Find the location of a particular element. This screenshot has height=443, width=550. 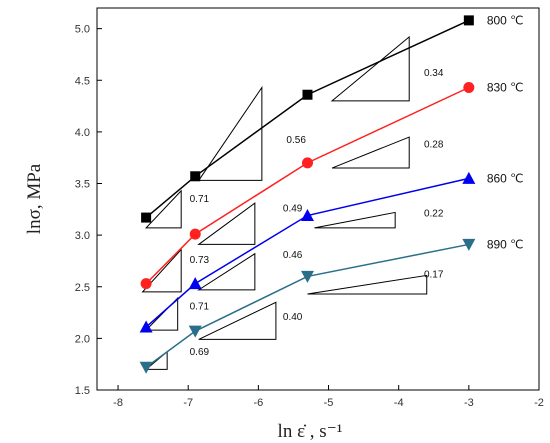

y-tick-label: 5.0 is located at coordinates (82, 30).